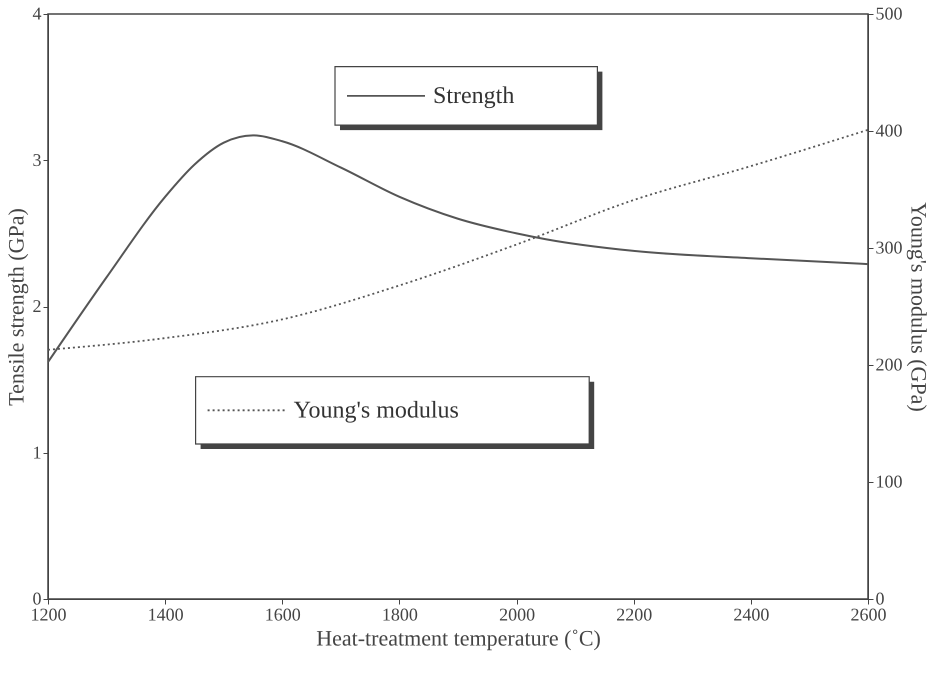 This screenshot has width=949, height=674. Describe the element at coordinates (282, 614) in the screenshot. I see `x-tick-label: 1600` at that location.